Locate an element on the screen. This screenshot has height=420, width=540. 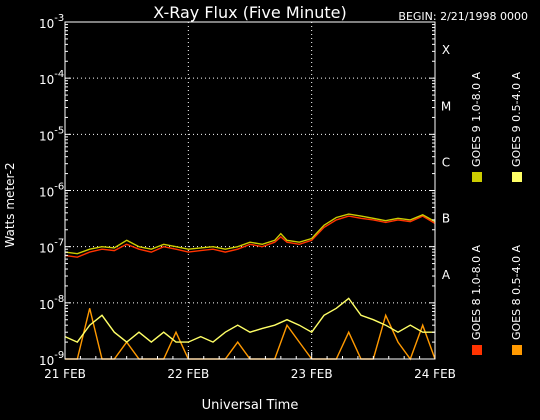
flare-class-x: X is located at coordinates (446, 50).